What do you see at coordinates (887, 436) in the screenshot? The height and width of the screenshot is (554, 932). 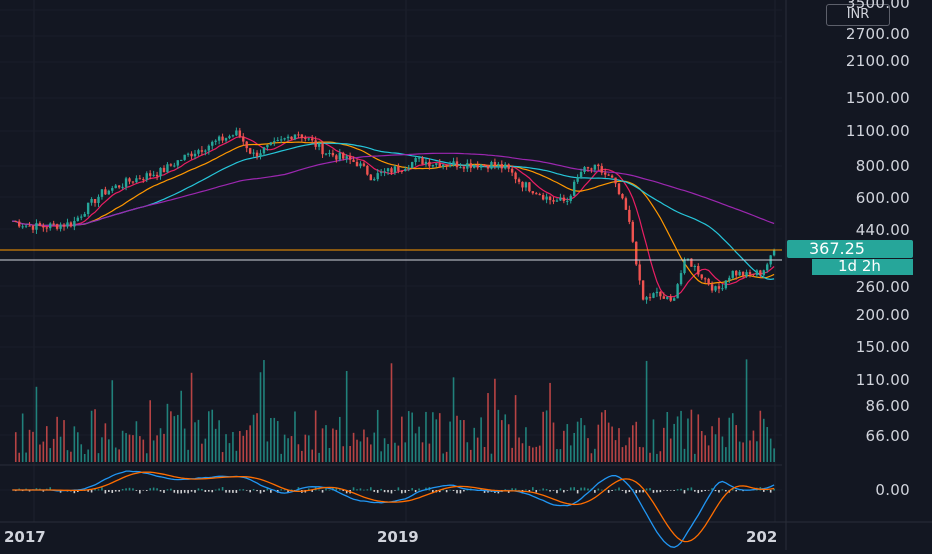 I see `volume-tick: 66.00` at bounding box center [887, 436].